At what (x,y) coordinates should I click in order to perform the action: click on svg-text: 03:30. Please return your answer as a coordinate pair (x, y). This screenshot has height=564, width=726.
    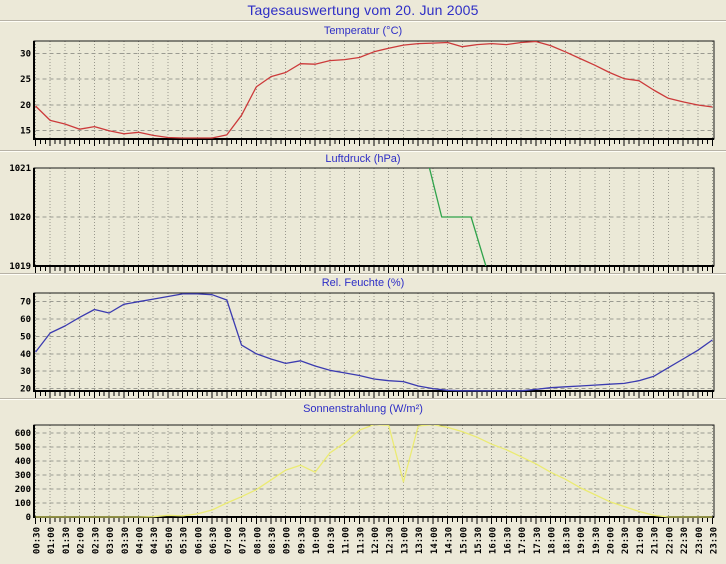
    Looking at the image, I should click on (126, 540).